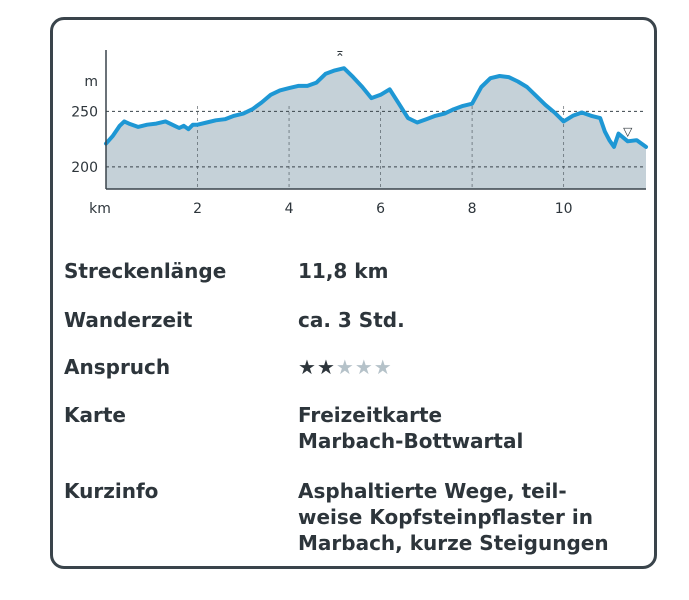 This screenshot has width=689, height=600. Describe the element at coordinates (234, 320) in the screenshot. I see `row-duration: Wanderzeit ca. 3 Std.` at that location.